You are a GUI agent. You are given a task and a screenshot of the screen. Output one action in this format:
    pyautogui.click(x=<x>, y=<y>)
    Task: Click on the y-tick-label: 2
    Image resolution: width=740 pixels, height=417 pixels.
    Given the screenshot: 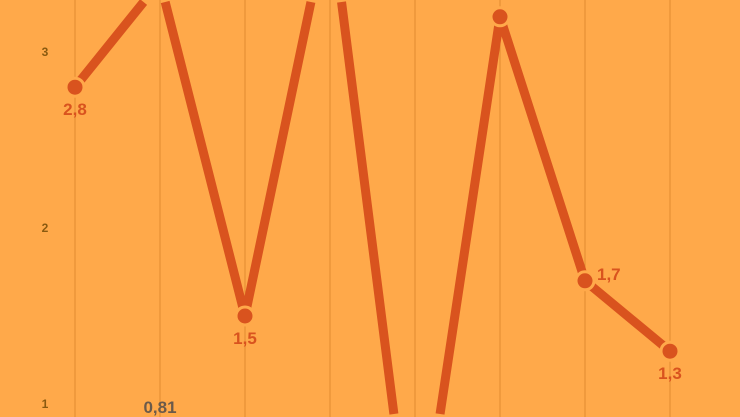 What is the action you would take?
    pyautogui.click(x=45, y=228)
    